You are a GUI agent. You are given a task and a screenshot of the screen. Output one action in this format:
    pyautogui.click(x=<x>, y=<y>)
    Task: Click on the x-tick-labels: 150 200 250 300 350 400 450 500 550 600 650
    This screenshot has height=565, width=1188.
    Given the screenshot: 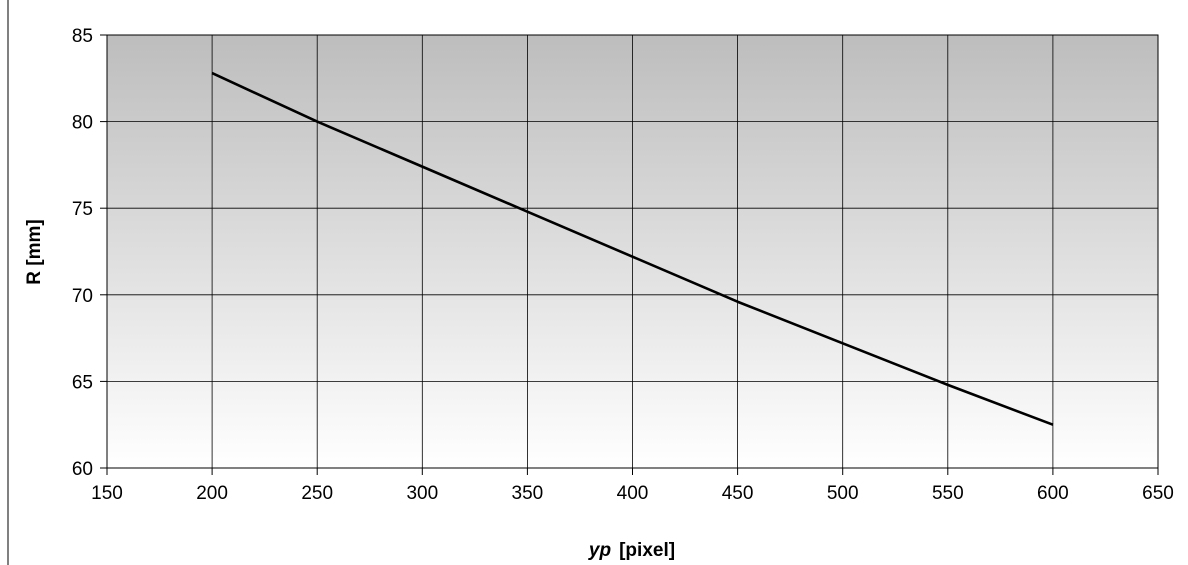 What is the action you would take?
    pyautogui.click(x=632, y=486)
    